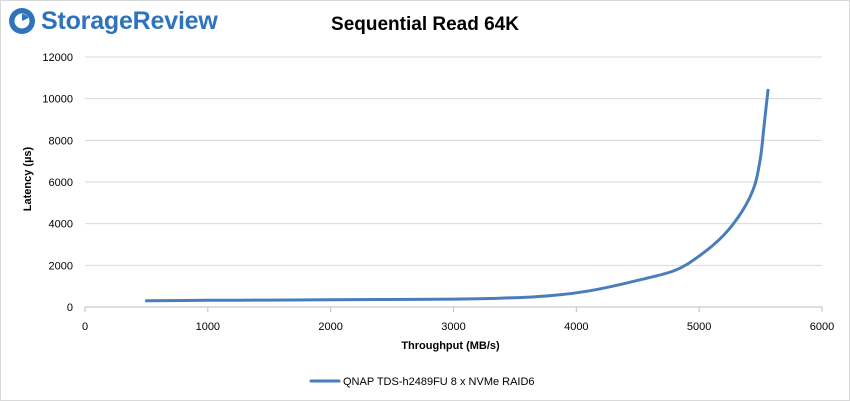 This screenshot has height=401, width=850. What do you see at coordinates (208, 327) in the screenshot?
I see `x-tick-label: 1000` at bounding box center [208, 327].